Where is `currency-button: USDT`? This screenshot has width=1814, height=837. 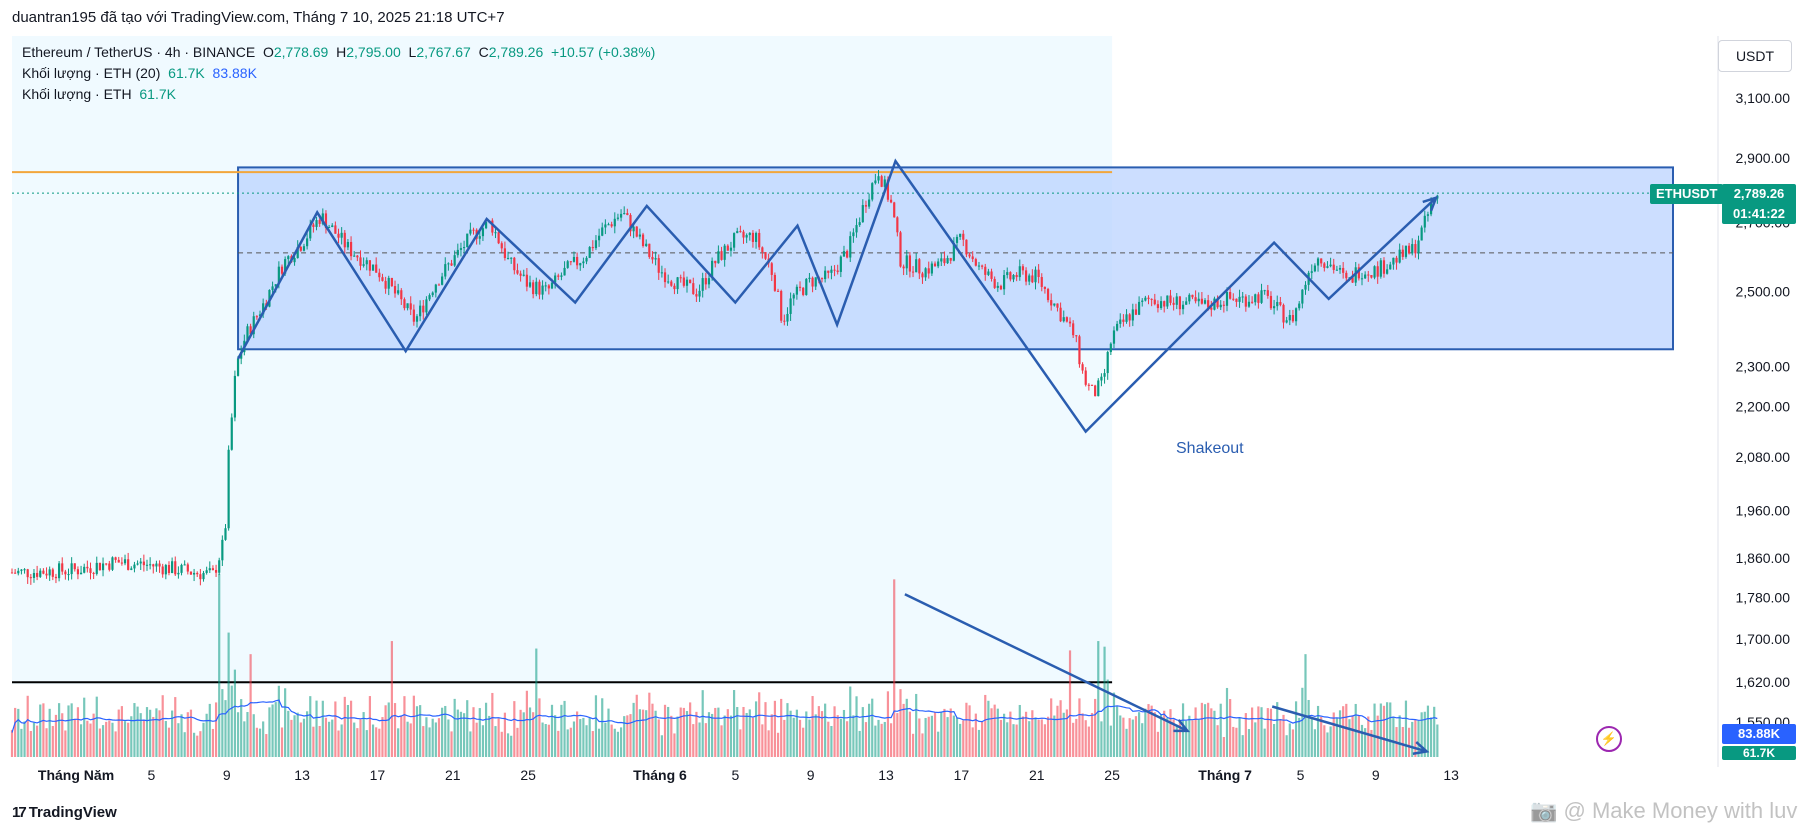 currency-button: USDT is located at coordinates (1755, 56).